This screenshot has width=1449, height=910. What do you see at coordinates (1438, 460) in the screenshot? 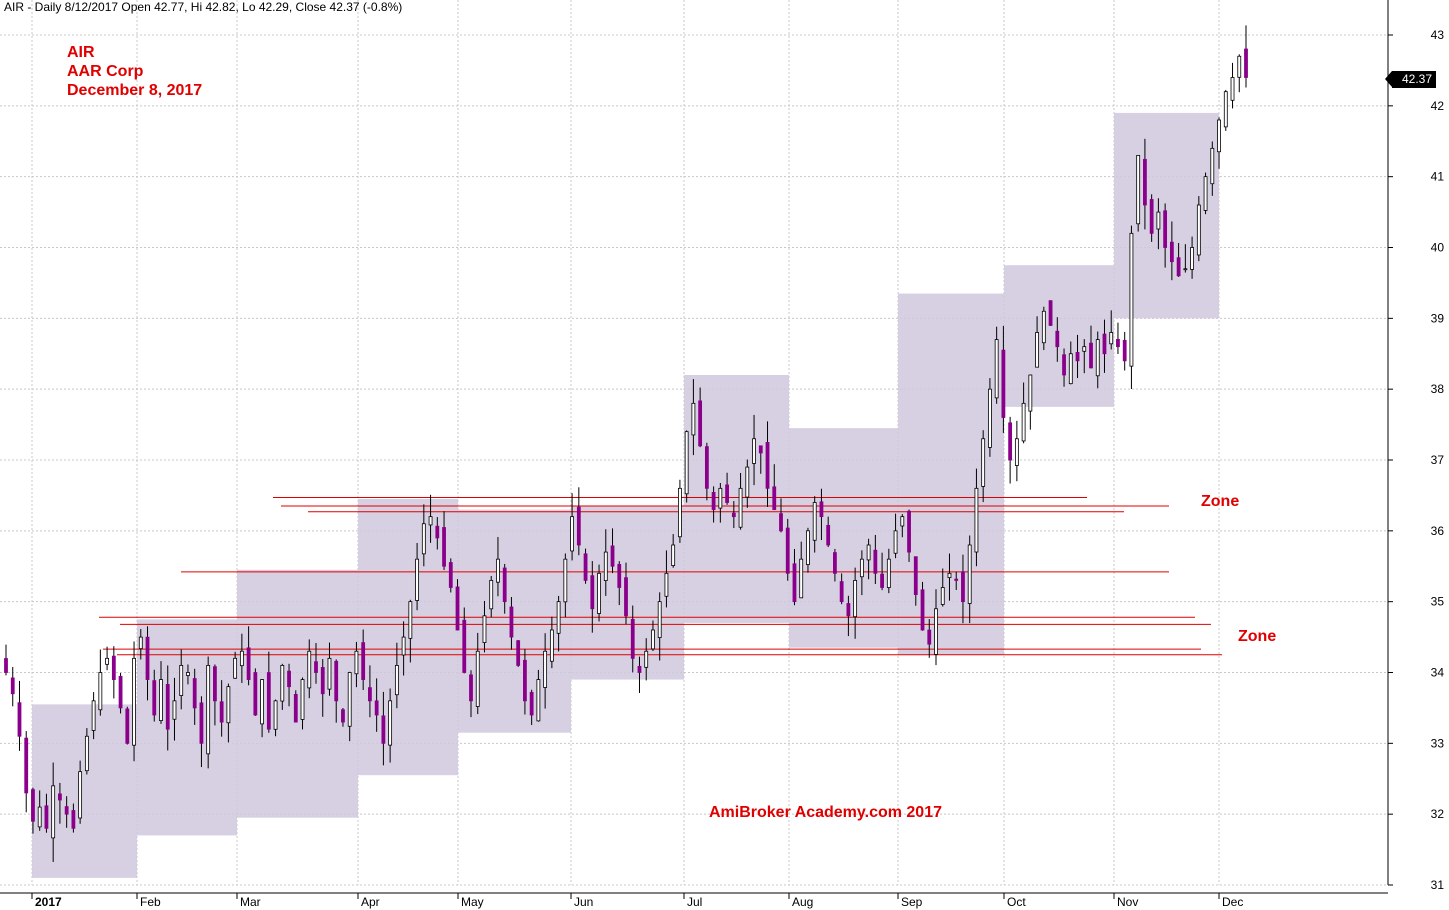
I see `price-tick-label: 37` at bounding box center [1438, 460].